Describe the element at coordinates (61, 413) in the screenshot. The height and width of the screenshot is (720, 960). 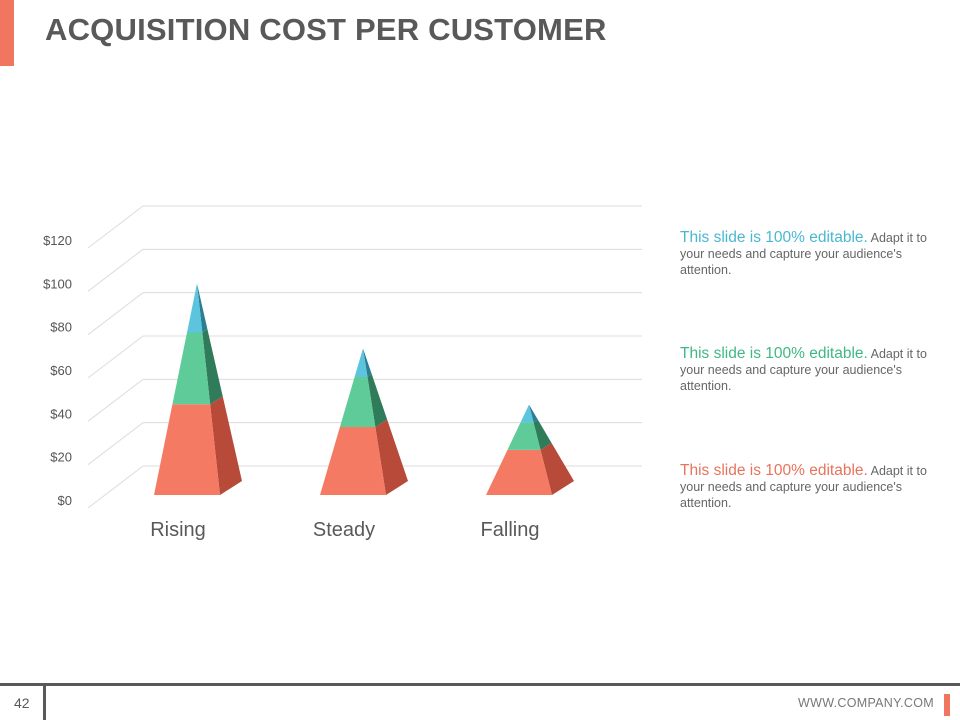
I see `y-tick-label: $40` at that location.